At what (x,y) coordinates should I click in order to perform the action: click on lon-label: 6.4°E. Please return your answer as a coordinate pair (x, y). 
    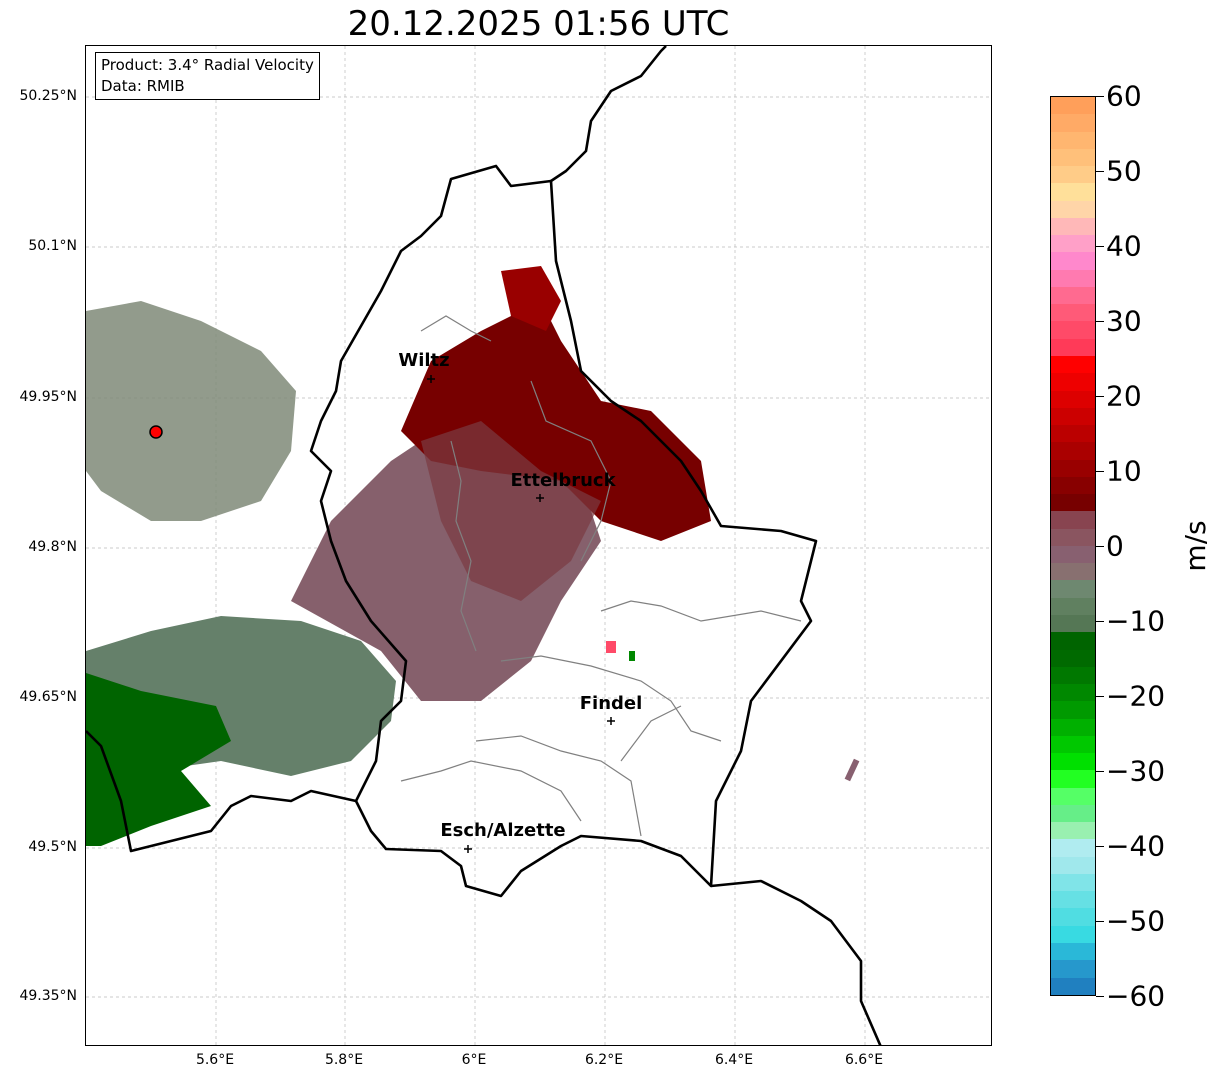
    Looking at the image, I should click on (734, 1060).